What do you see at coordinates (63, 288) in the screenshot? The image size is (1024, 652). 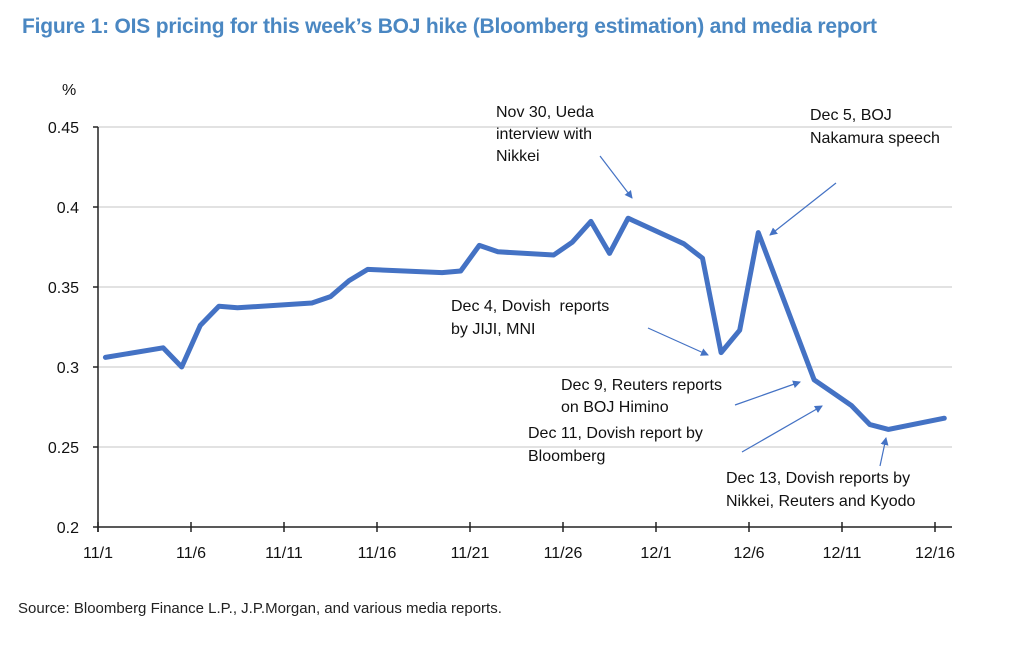 I see `y-tick-label: 0.35` at bounding box center [63, 288].